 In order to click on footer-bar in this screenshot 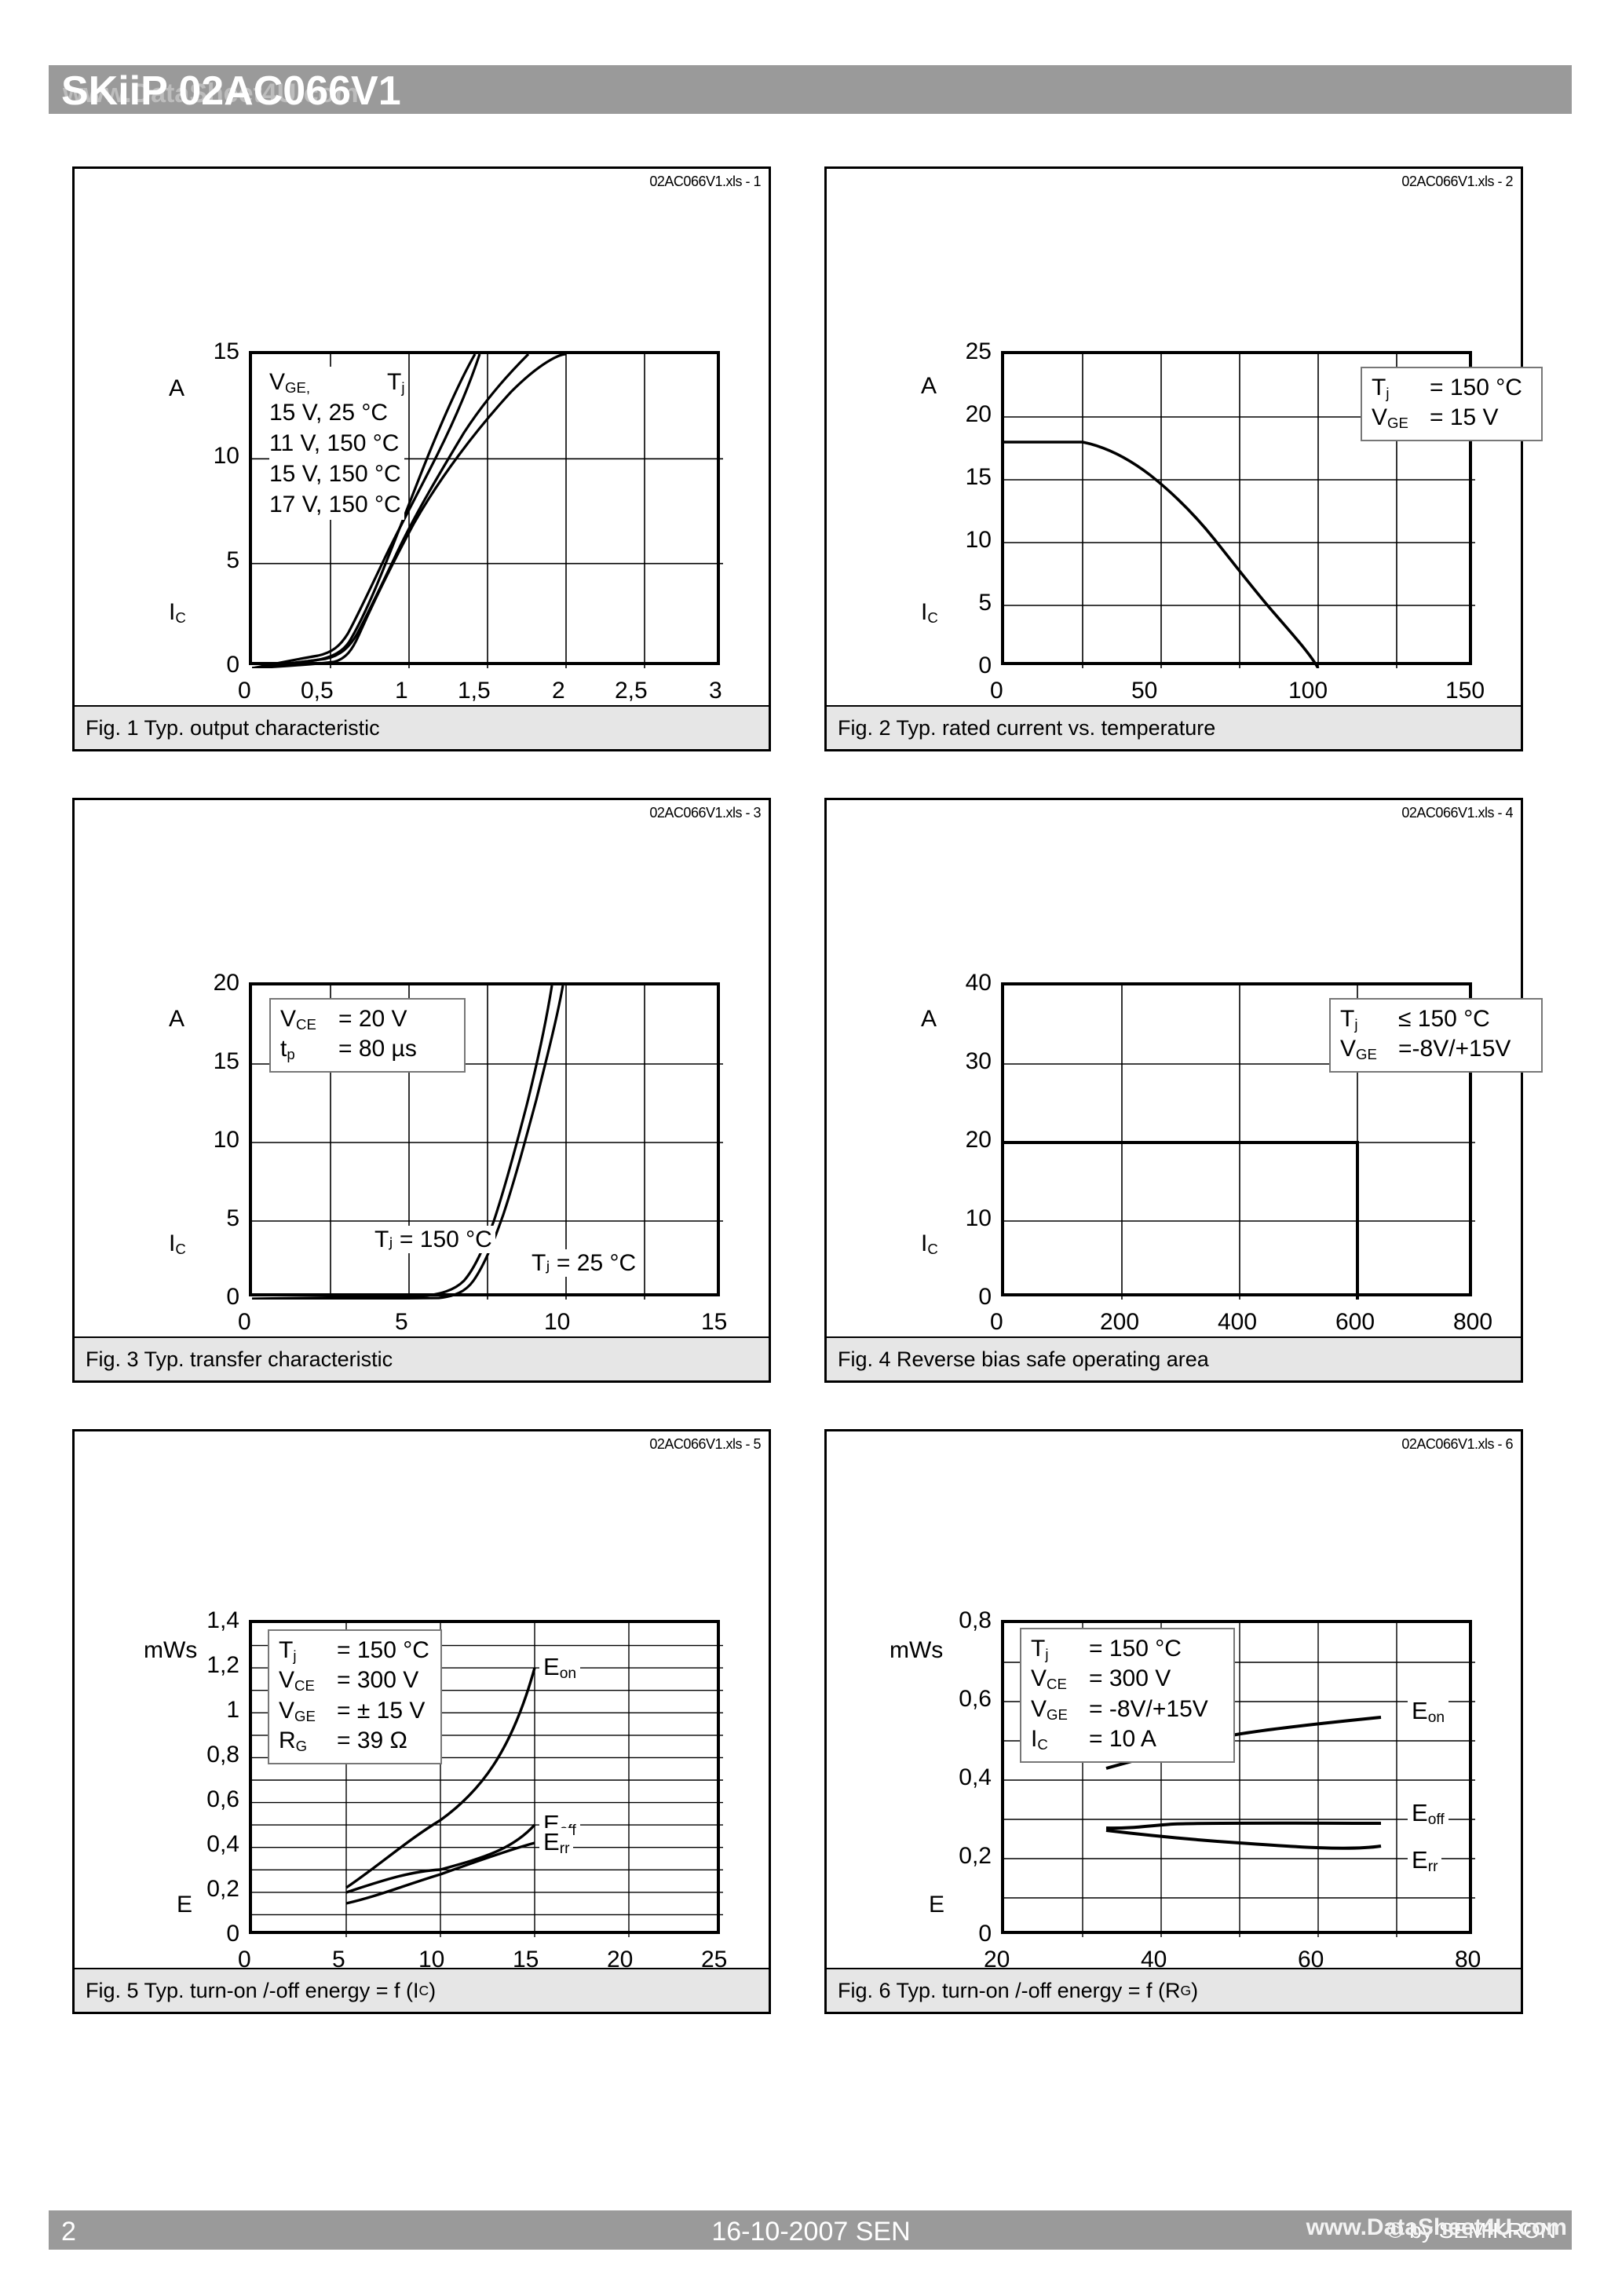, I will do `click(811, 2230)`.